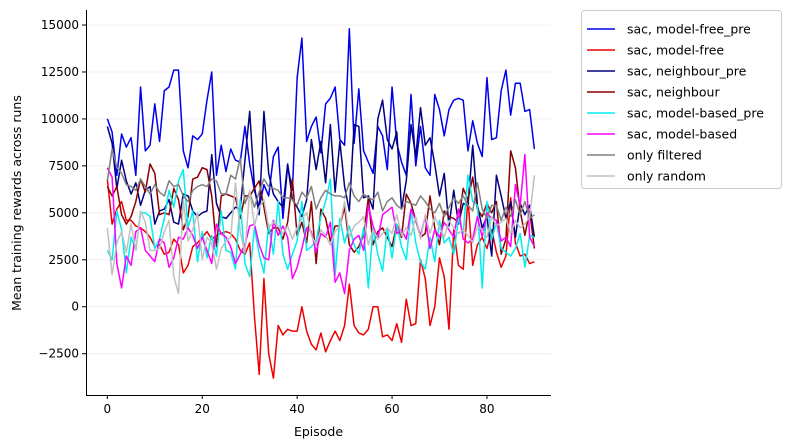 The image size is (793, 448). Describe the element at coordinates (60, 119) in the screenshot. I see `y-tick-label: 10000` at that location.